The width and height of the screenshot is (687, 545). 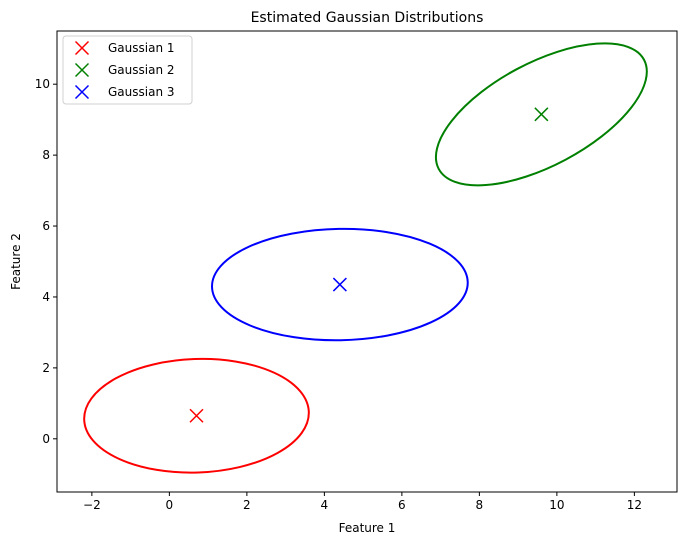 What do you see at coordinates (325, 505) in the screenshot?
I see `x-tick-label: 4` at bounding box center [325, 505].